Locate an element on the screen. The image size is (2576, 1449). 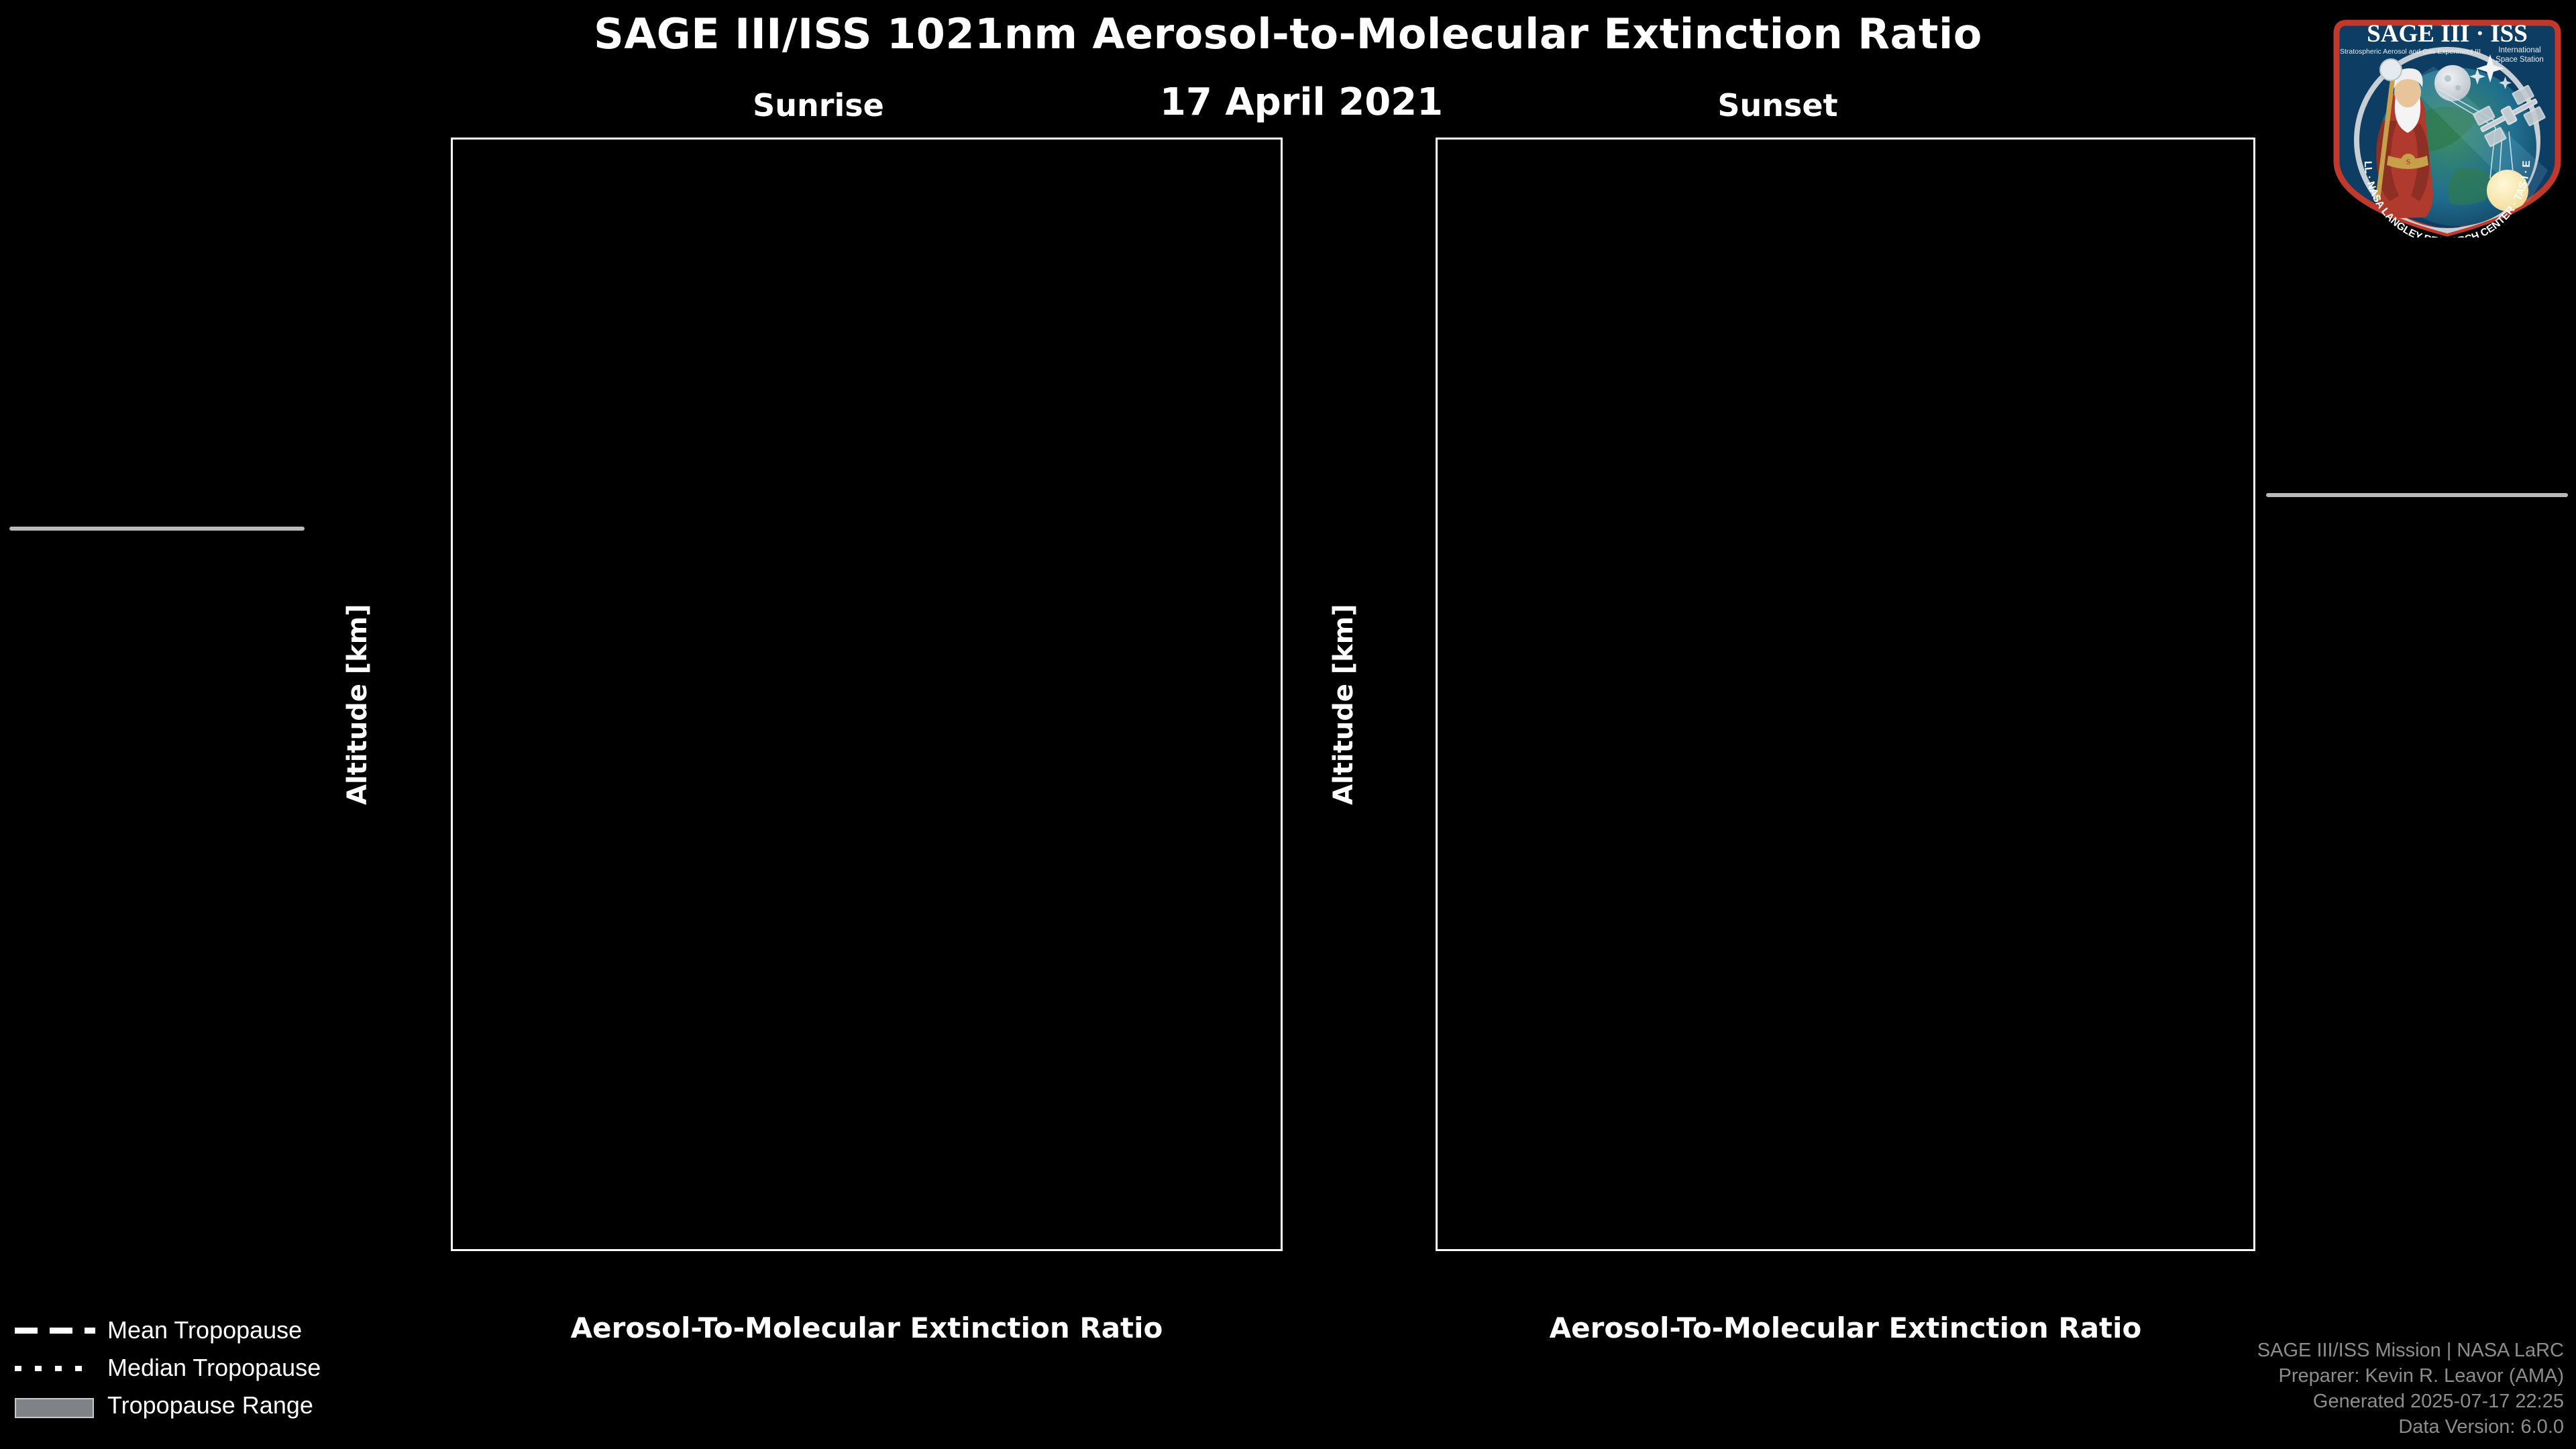
legend-label-median: Median Tropopause is located at coordinates (214, 1367).